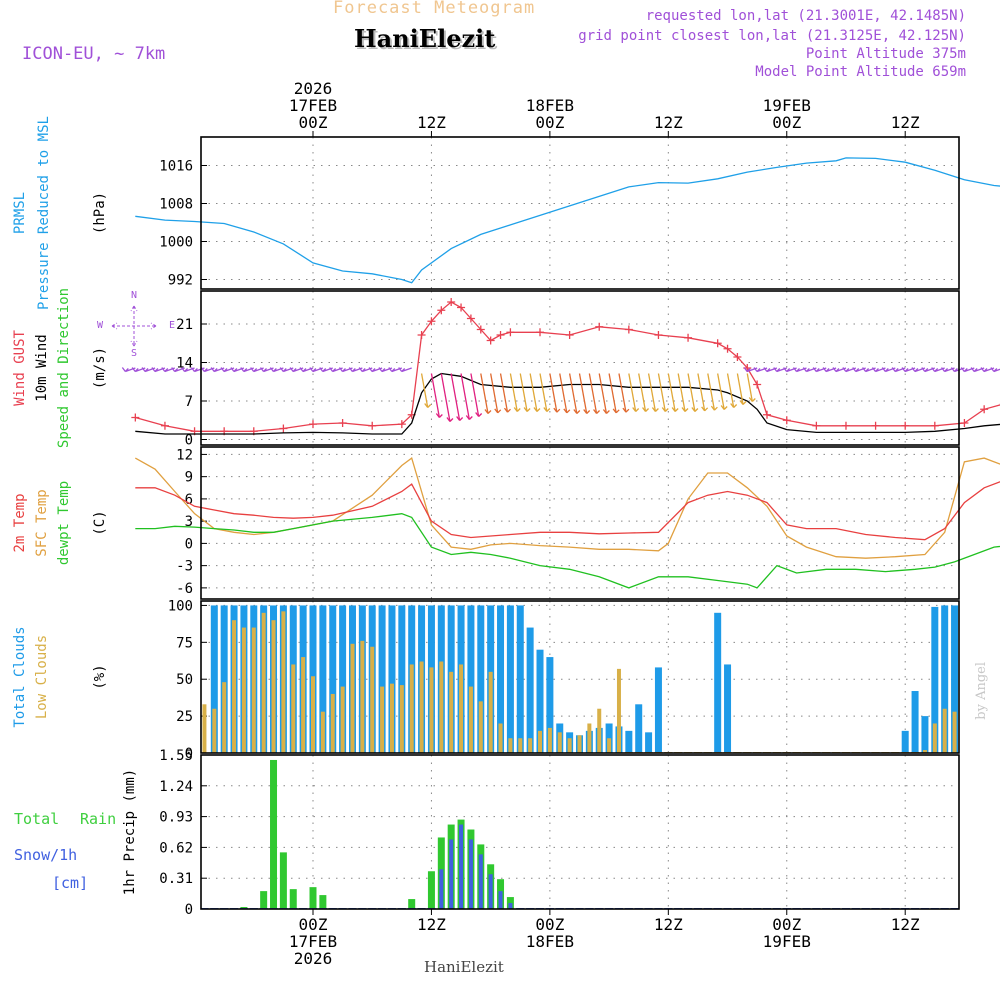 The height and width of the screenshot is (1000, 1000). Describe the element at coordinates (189, 402) in the screenshot. I see `y-tick-label: 7` at that location.